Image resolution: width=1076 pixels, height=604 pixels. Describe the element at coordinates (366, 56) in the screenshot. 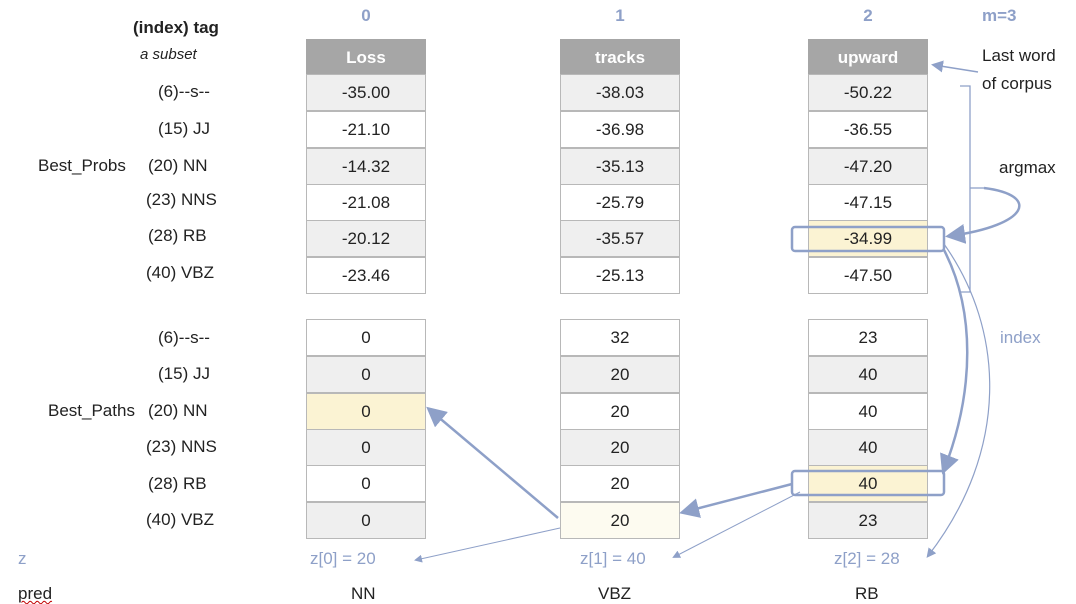

I see `column-header-loss: Loss` at that location.